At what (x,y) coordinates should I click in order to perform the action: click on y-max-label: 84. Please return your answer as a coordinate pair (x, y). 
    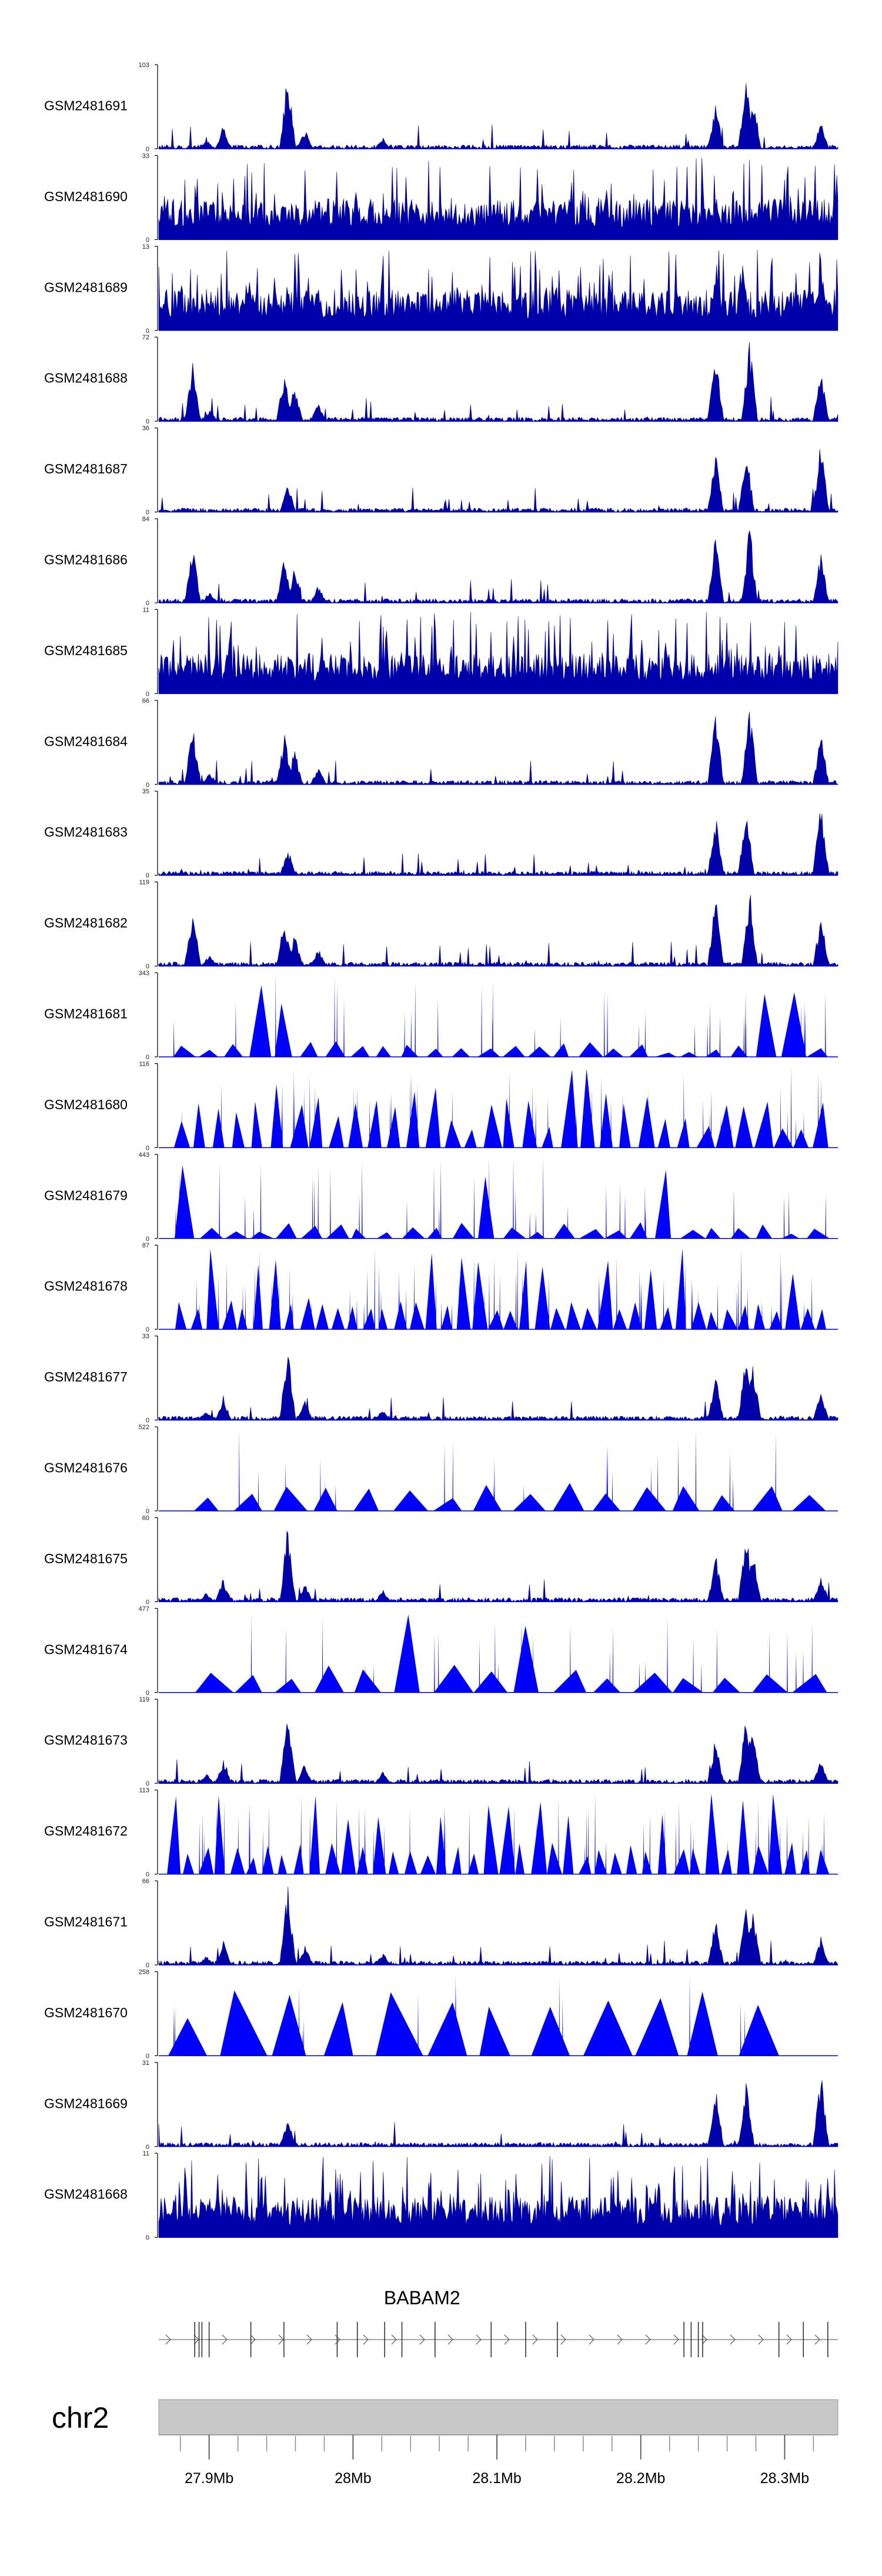
    Looking at the image, I should click on (145, 519).